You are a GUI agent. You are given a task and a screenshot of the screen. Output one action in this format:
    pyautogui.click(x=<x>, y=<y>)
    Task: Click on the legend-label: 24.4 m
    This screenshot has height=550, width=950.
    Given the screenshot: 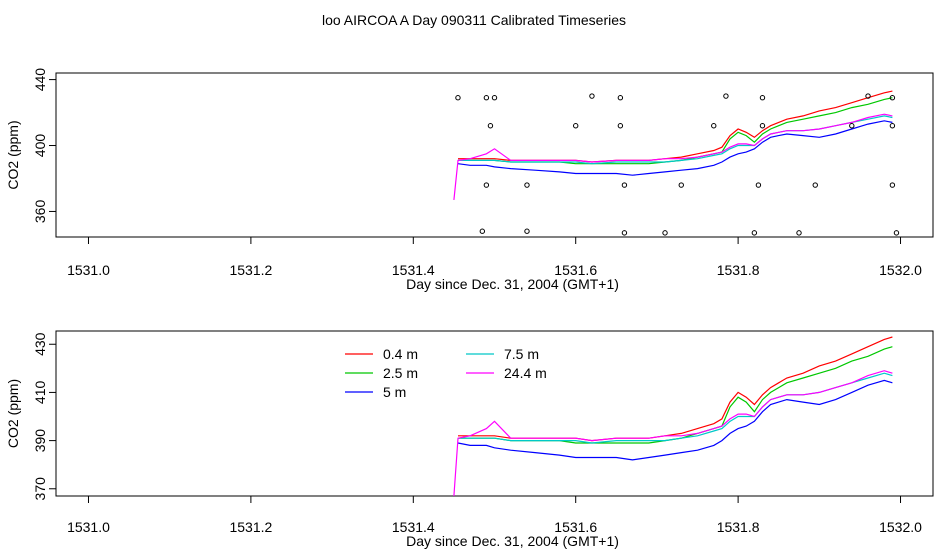 What is the action you would take?
    pyautogui.click(x=525, y=373)
    